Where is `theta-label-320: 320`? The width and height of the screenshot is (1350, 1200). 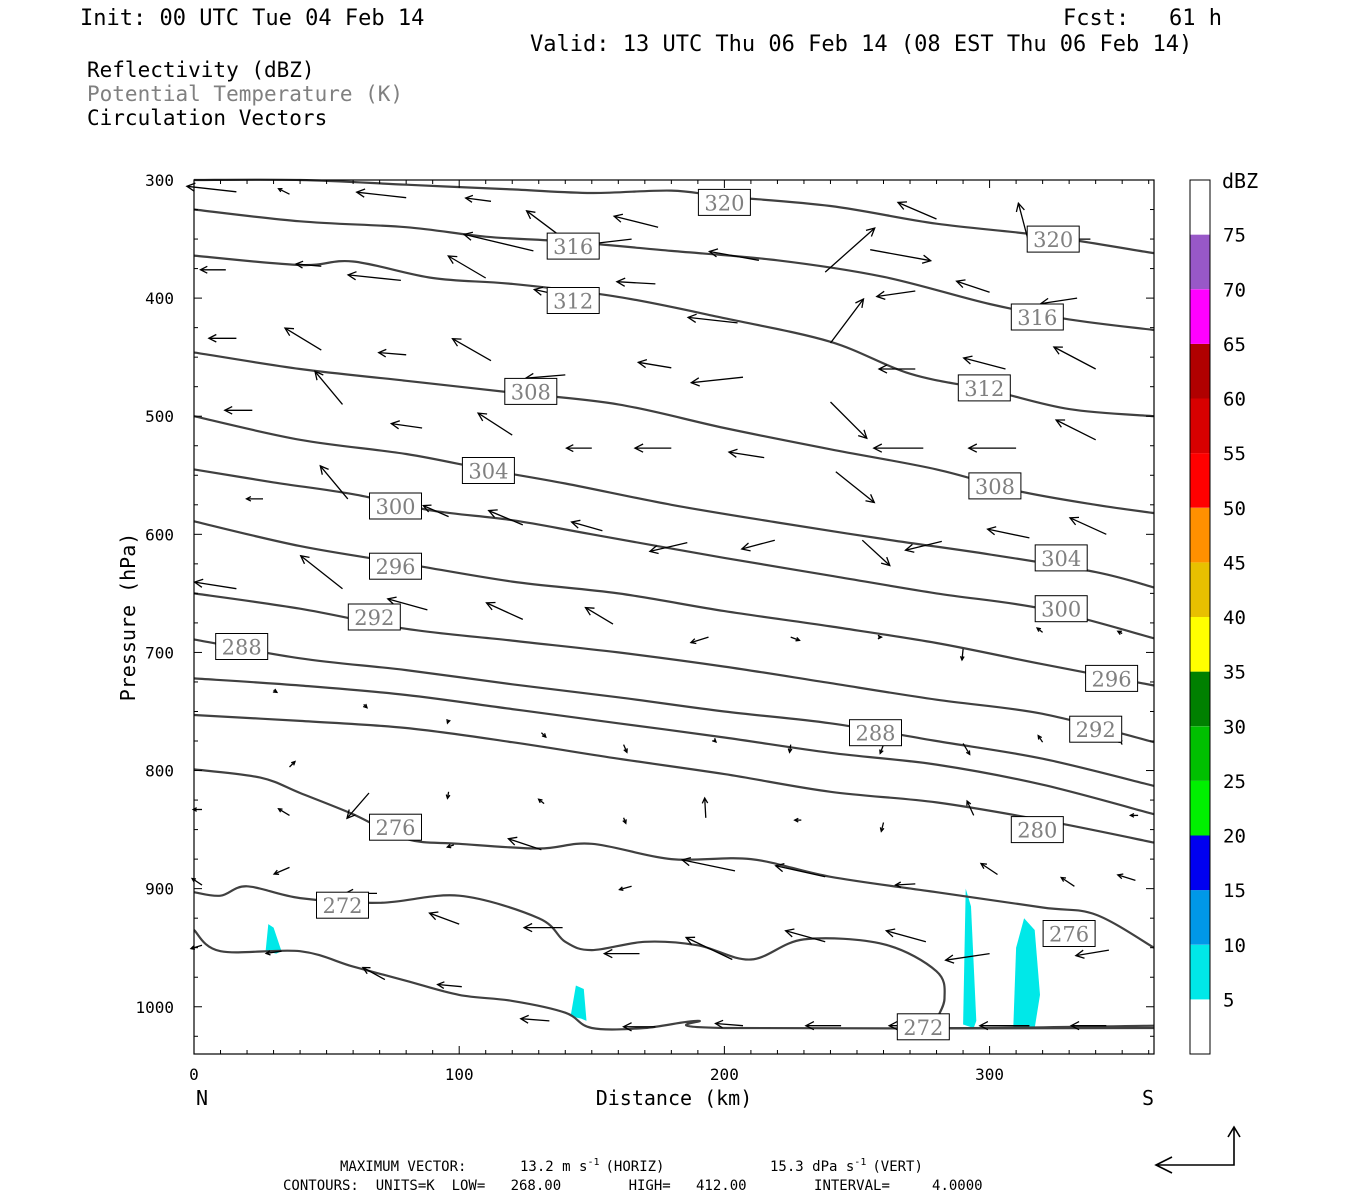
theta-label-320: 320 is located at coordinates (724, 202).